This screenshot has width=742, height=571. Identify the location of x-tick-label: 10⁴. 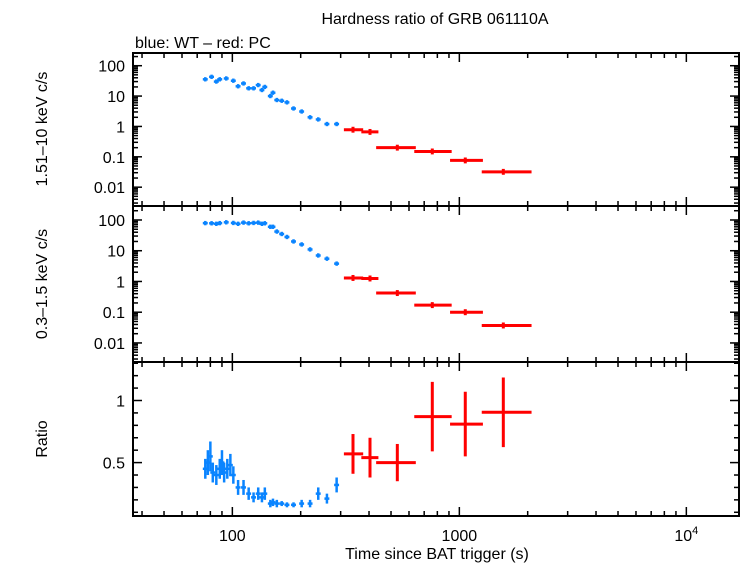
(686, 535).